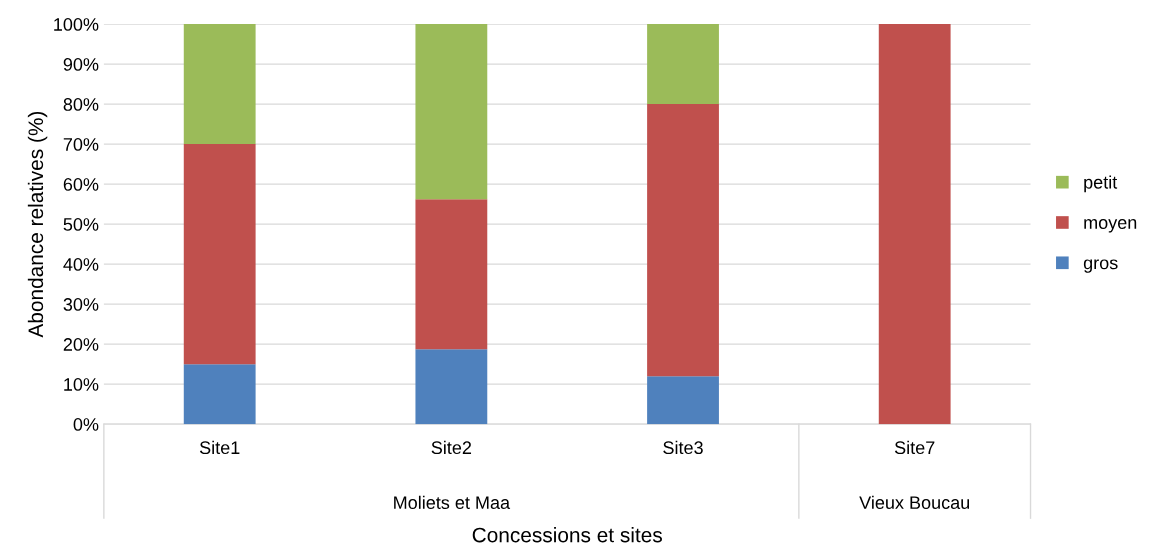 The height and width of the screenshot is (548, 1154). I want to click on x-tick-label: Site7, so click(914, 447).